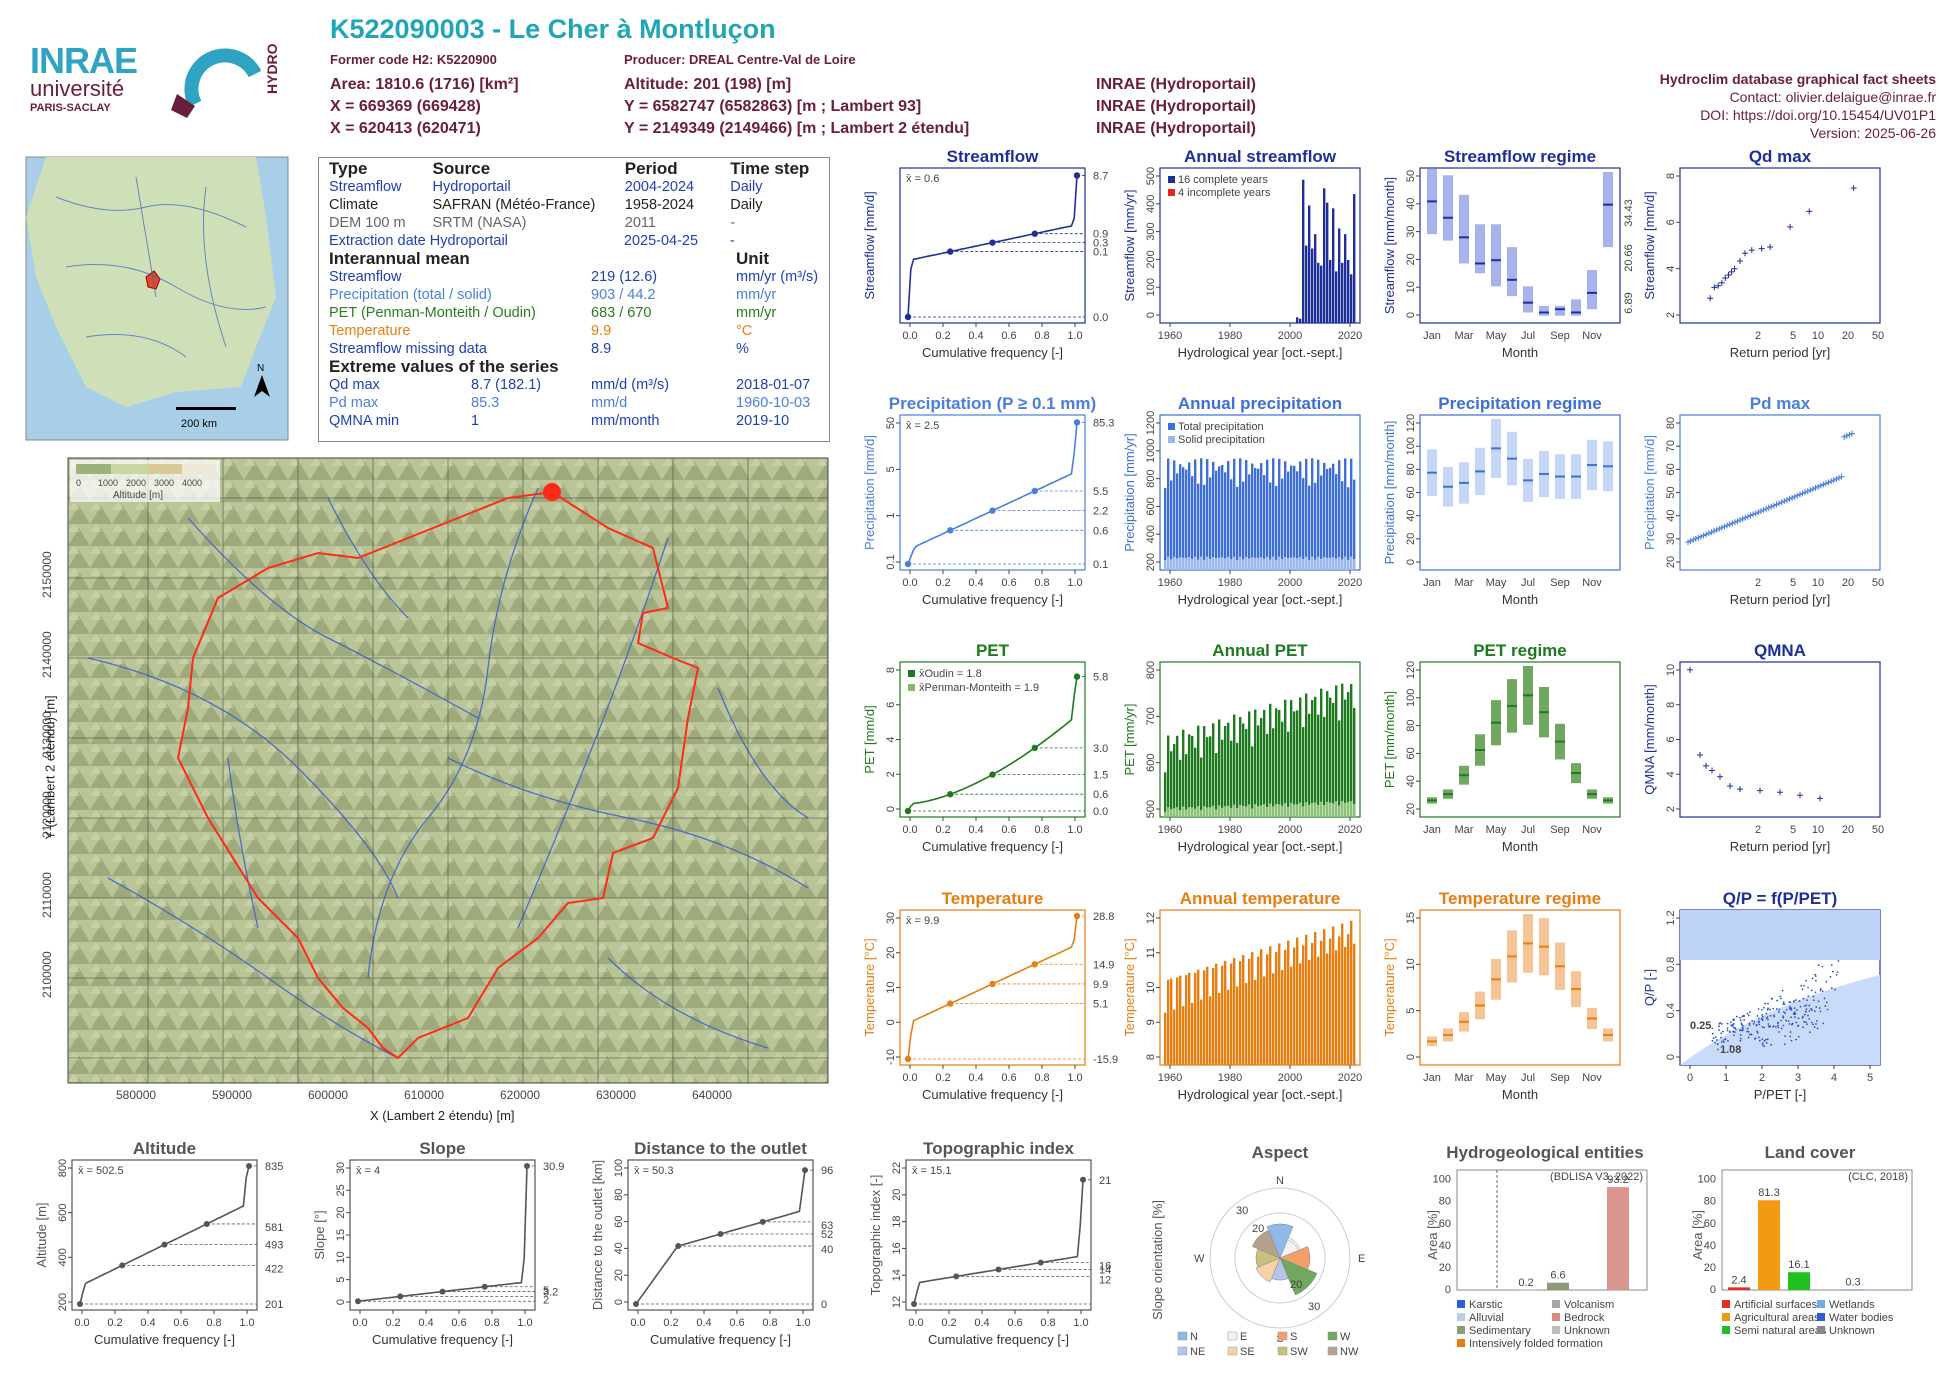  I want to click on bar-label: 6.6, so click(1557, 1276).